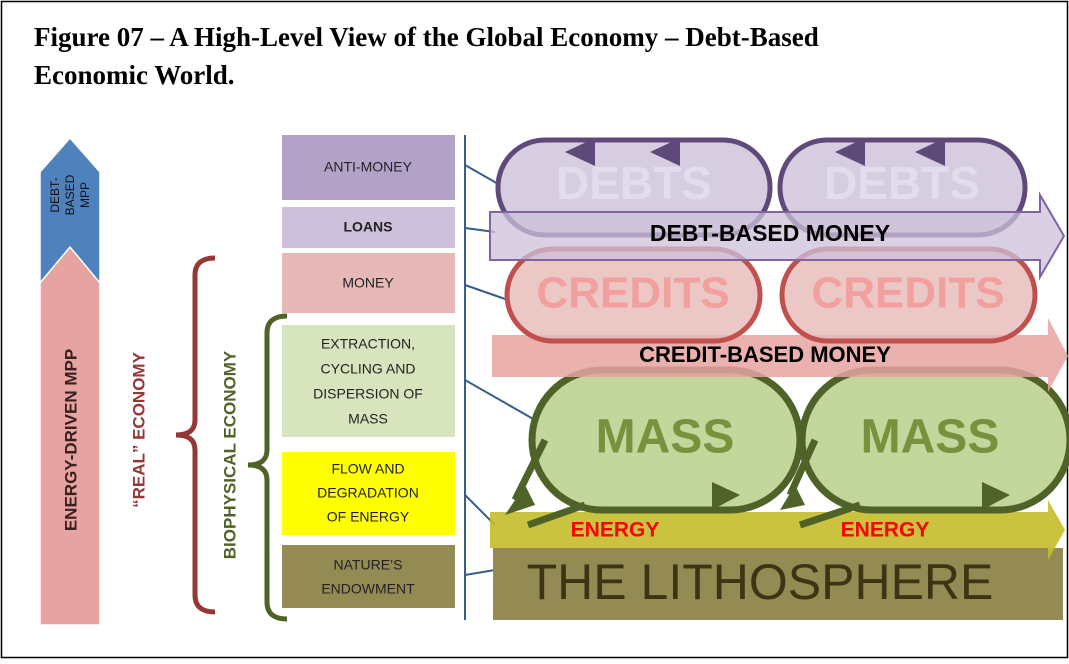 This screenshot has height=664, width=1069. What do you see at coordinates (368, 565) in the screenshot?
I see `level-text: NATURE’S` at bounding box center [368, 565].